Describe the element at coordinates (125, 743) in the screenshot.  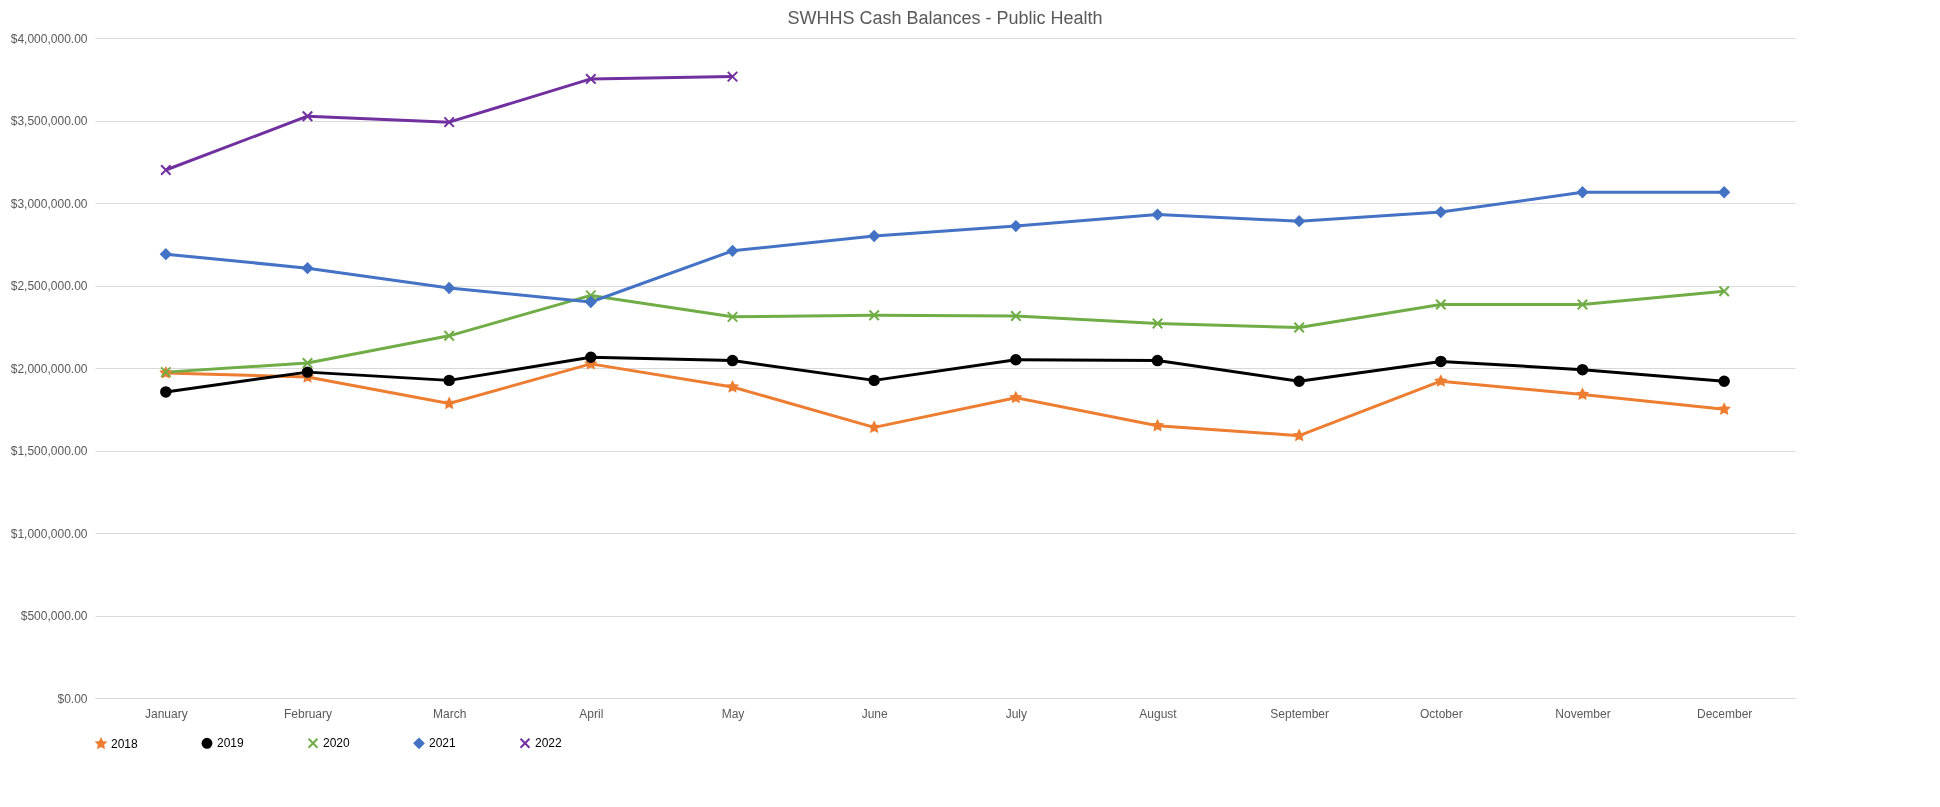
I see `legend-label: 2018` at that location.